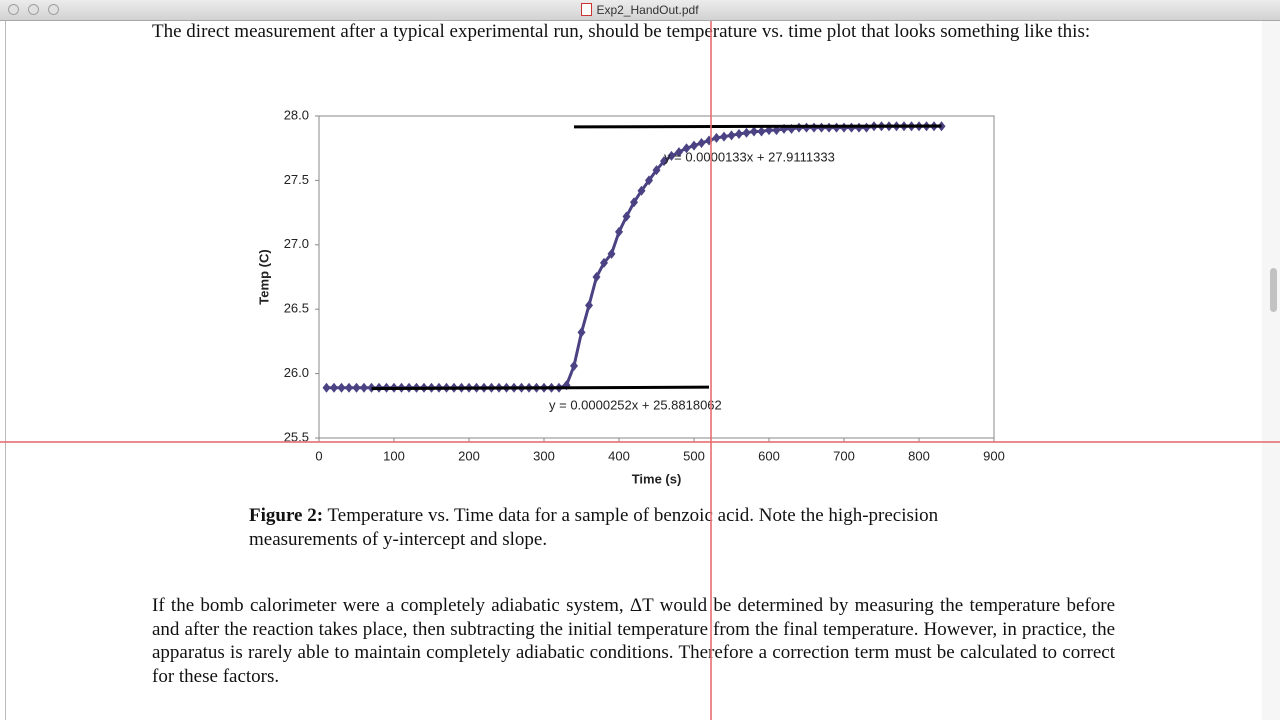  I want to click on x-tick-label: 600, so click(769, 455).